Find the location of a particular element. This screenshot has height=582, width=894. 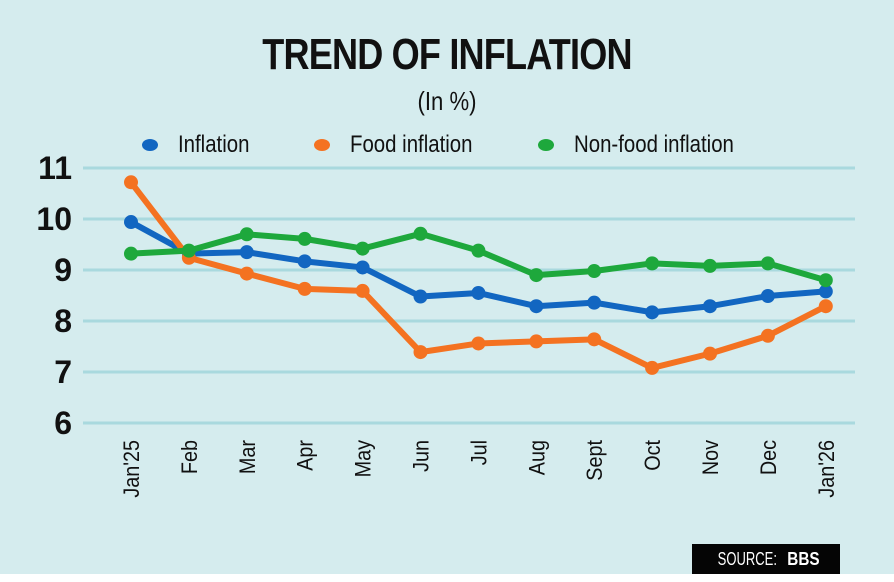

source-label: SOURCE: is located at coordinates (747, 558).